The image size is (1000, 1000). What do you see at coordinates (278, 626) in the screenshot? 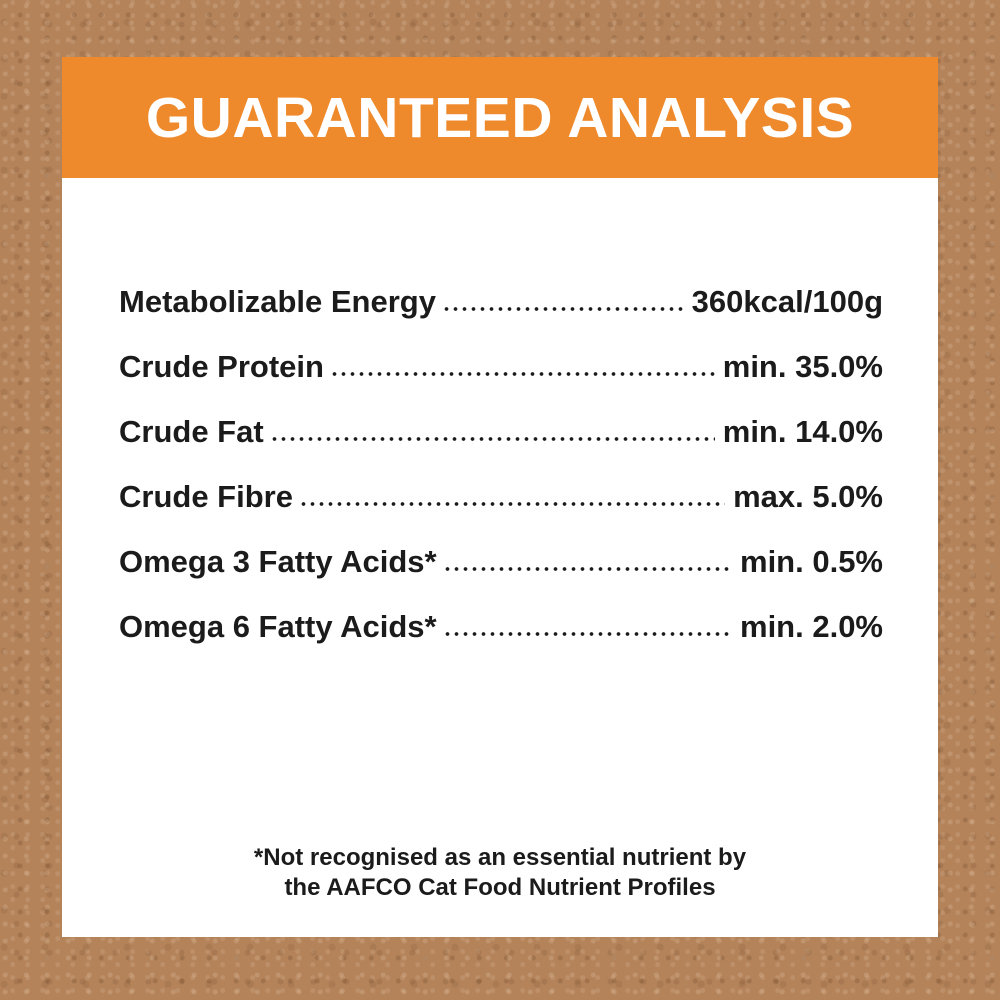
I see `nutrient-name: Omega 6 Fatty Acids*` at bounding box center [278, 626].